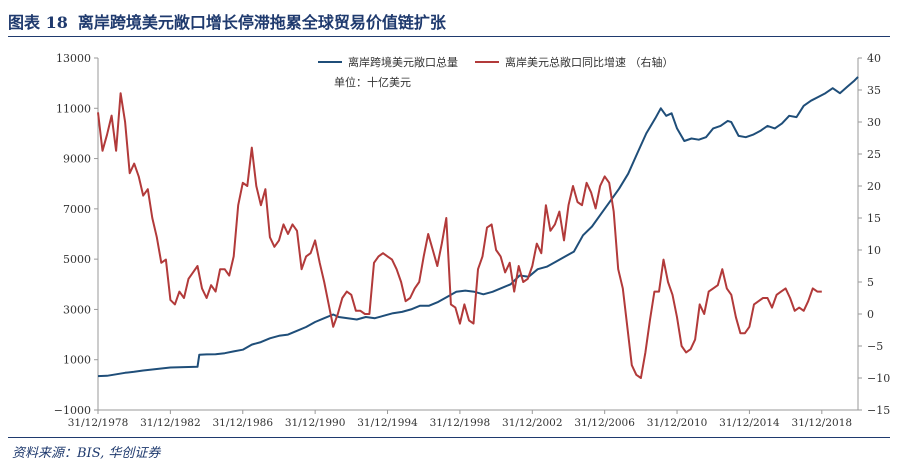 This screenshot has height=461, width=898. What do you see at coordinates (77, 309) in the screenshot?
I see `left-axis-tick-label: 3000` at bounding box center [77, 309].